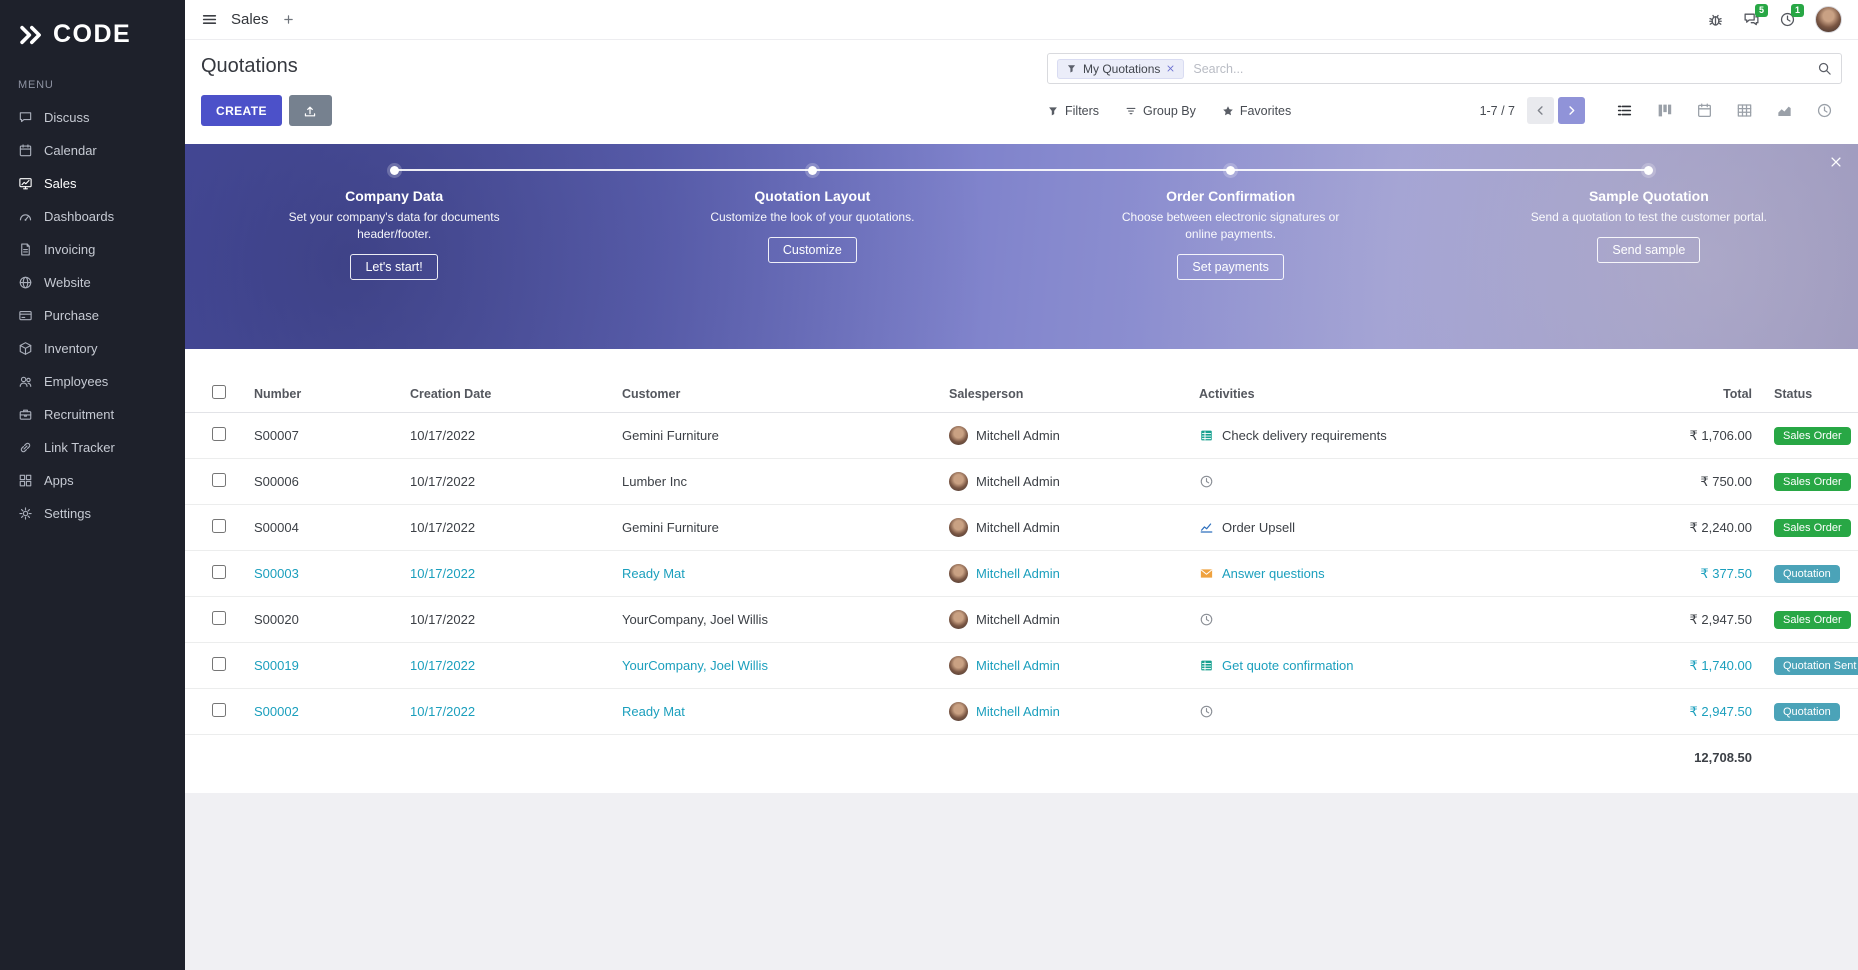 The width and height of the screenshot is (1858, 970). What do you see at coordinates (1444, 111) in the screenshot?
I see `control-panel-right: Filters Group By Favorites` at bounding box center [1444, 111].